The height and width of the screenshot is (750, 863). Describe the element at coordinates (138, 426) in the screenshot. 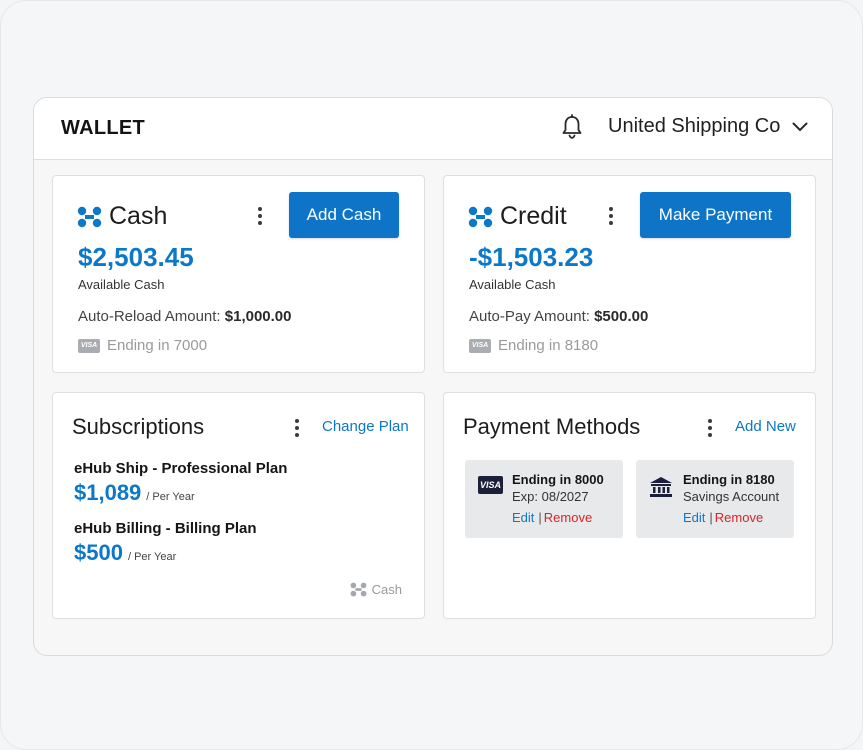

I see `subscriptions-title: Subscriptions` at that location.